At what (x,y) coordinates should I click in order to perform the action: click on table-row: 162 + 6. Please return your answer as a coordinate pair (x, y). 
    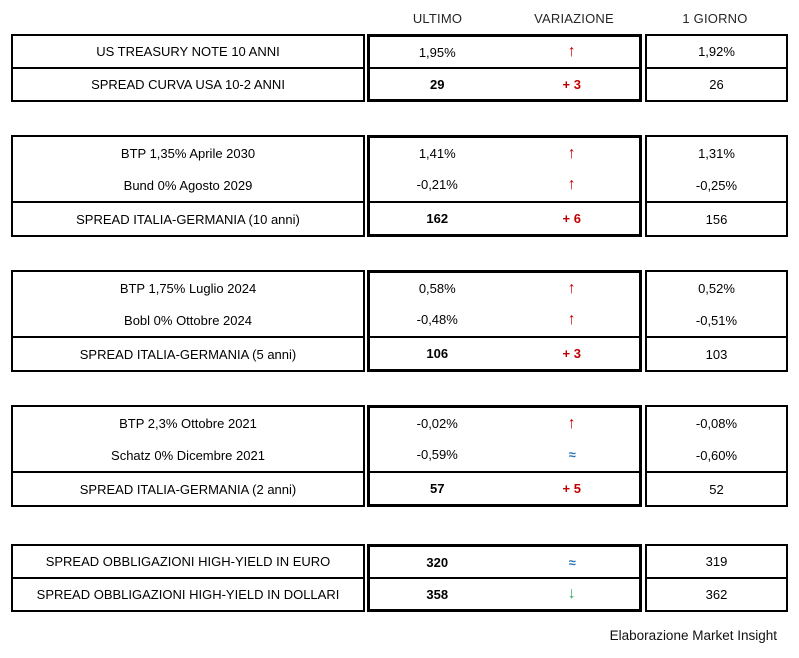
    Looking at the image, I should click on (505, 217).